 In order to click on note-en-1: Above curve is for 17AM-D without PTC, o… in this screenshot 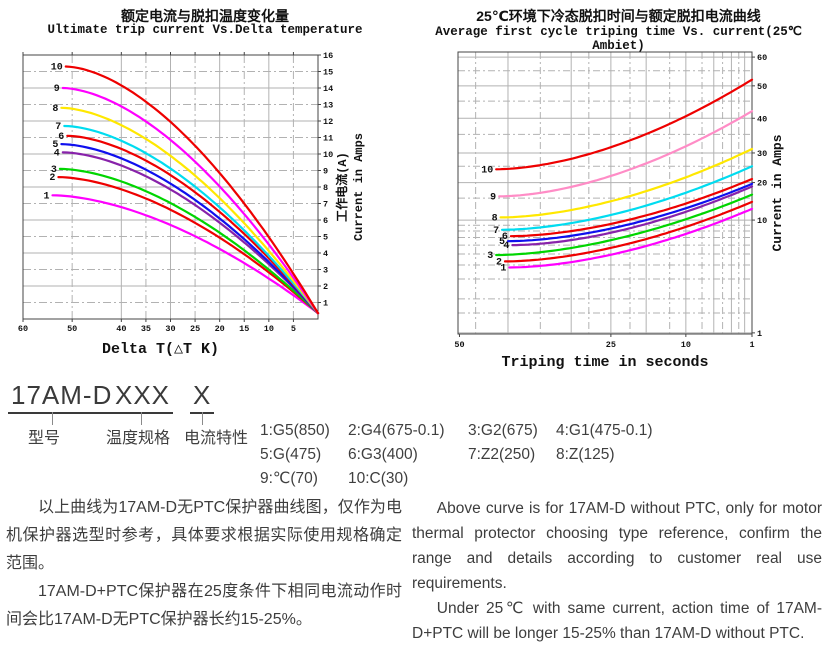, I will do `click(617, 546)`.